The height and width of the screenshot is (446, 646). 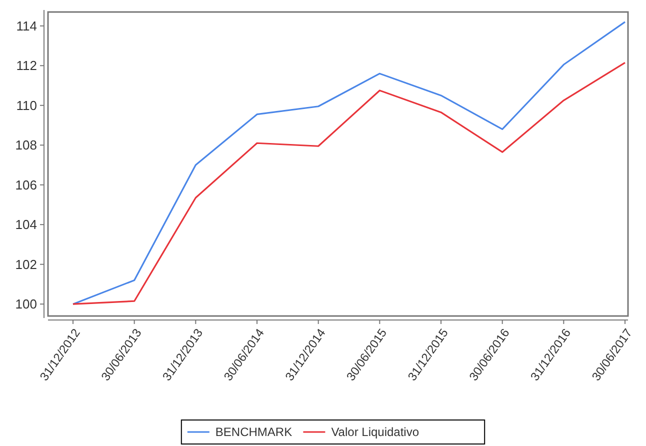 What do you see at coordinates (375, 432) in the screenshot?
I see `legend-label: Valor Liquidativo` at bounding box center [375, 432].